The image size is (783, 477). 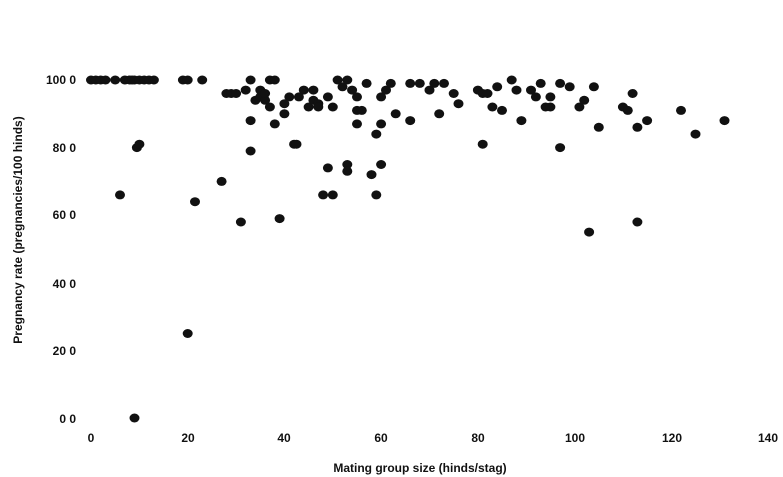 What do you see at coordinates (768, 438) in the screenshot?
I see `x-tick-label: 140` at bounding box center [768, 438].